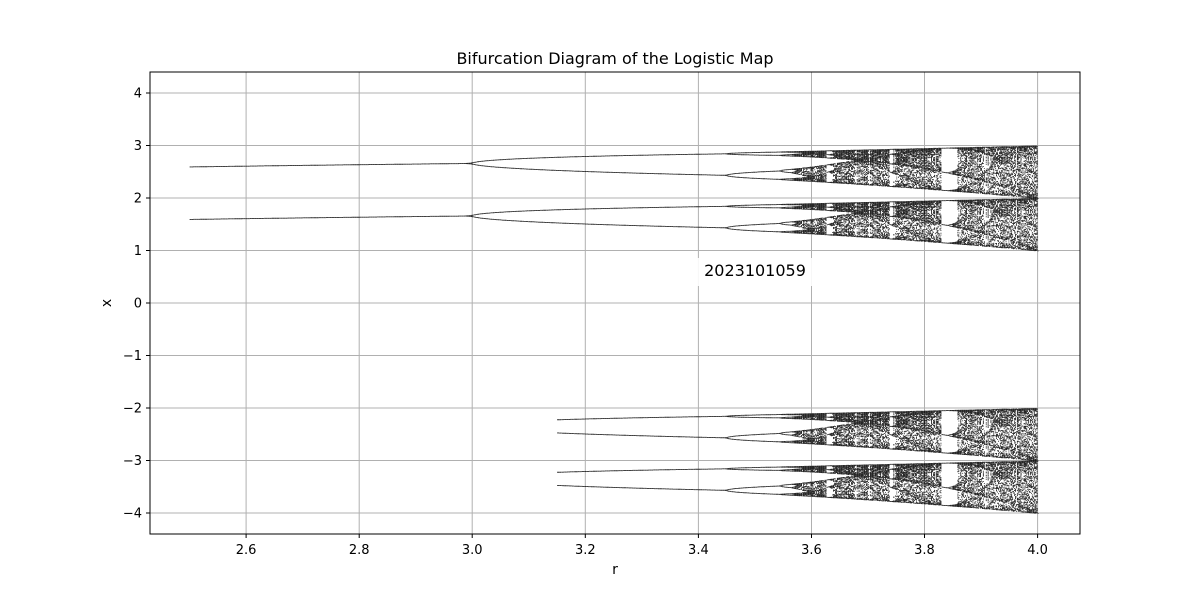  I want to click on y-tick-label: −2, so click(132, 409).